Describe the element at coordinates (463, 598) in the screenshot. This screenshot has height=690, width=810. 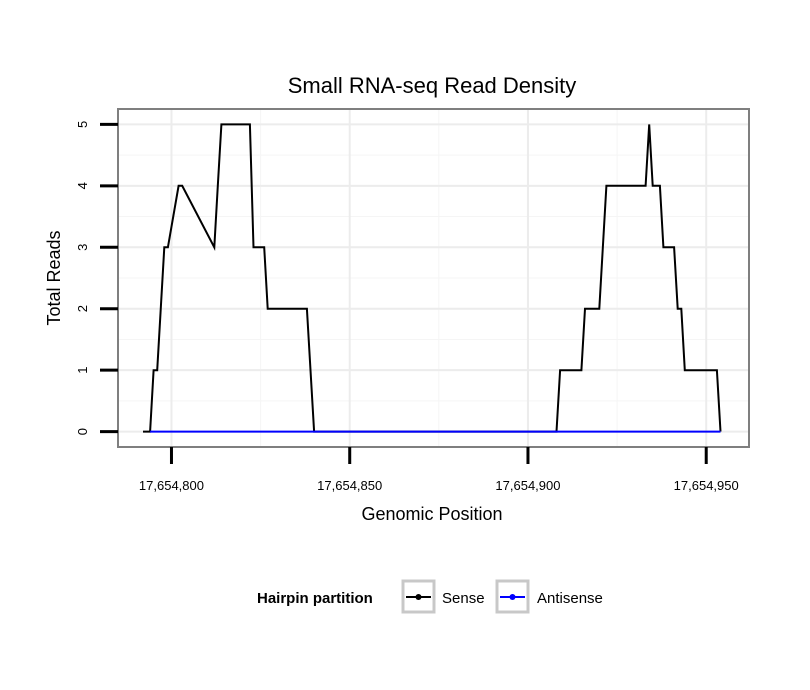
I see `legend-label-sense: Sense` at that location.